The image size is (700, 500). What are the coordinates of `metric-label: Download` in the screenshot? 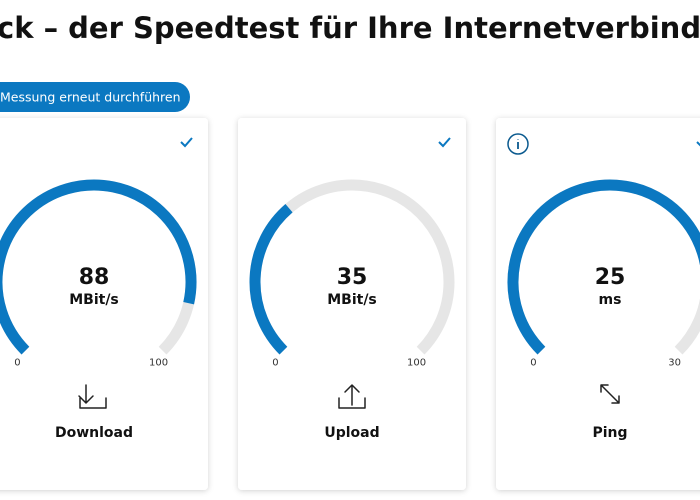 It's located at (94, 433).